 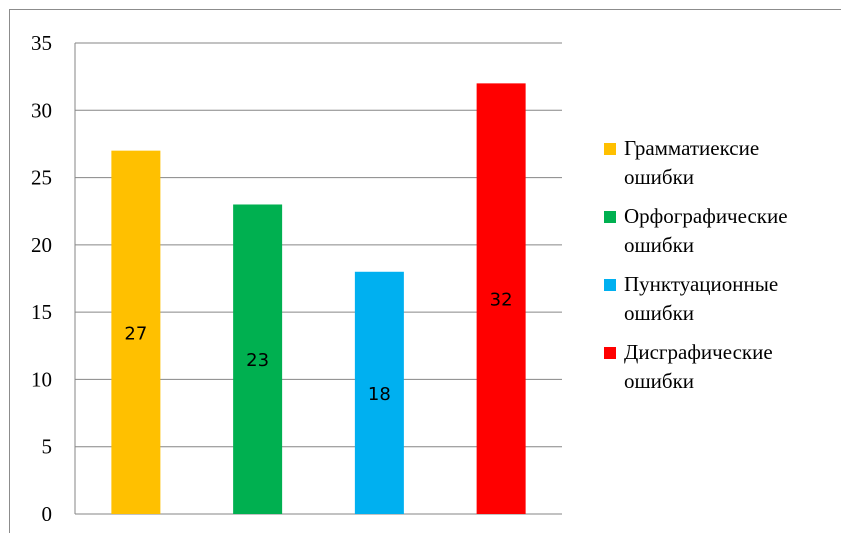 I want to click on legend-label: Грамматиексие, so click(x=691, y=148).